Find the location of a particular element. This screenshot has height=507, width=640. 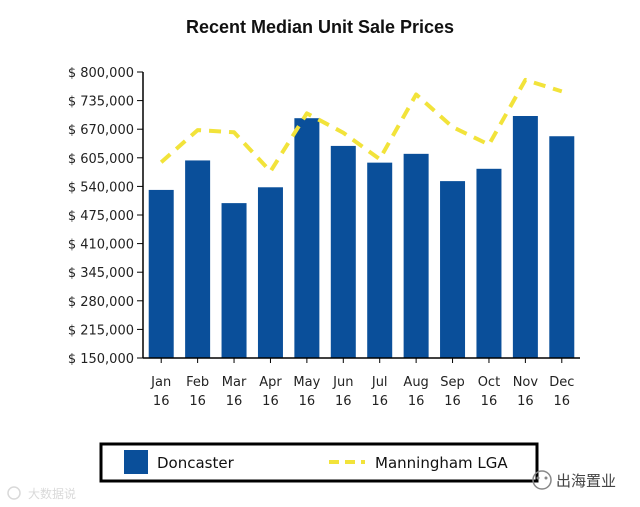

y-tick-label: $ 540,000 is located at coordinates (101, 187).